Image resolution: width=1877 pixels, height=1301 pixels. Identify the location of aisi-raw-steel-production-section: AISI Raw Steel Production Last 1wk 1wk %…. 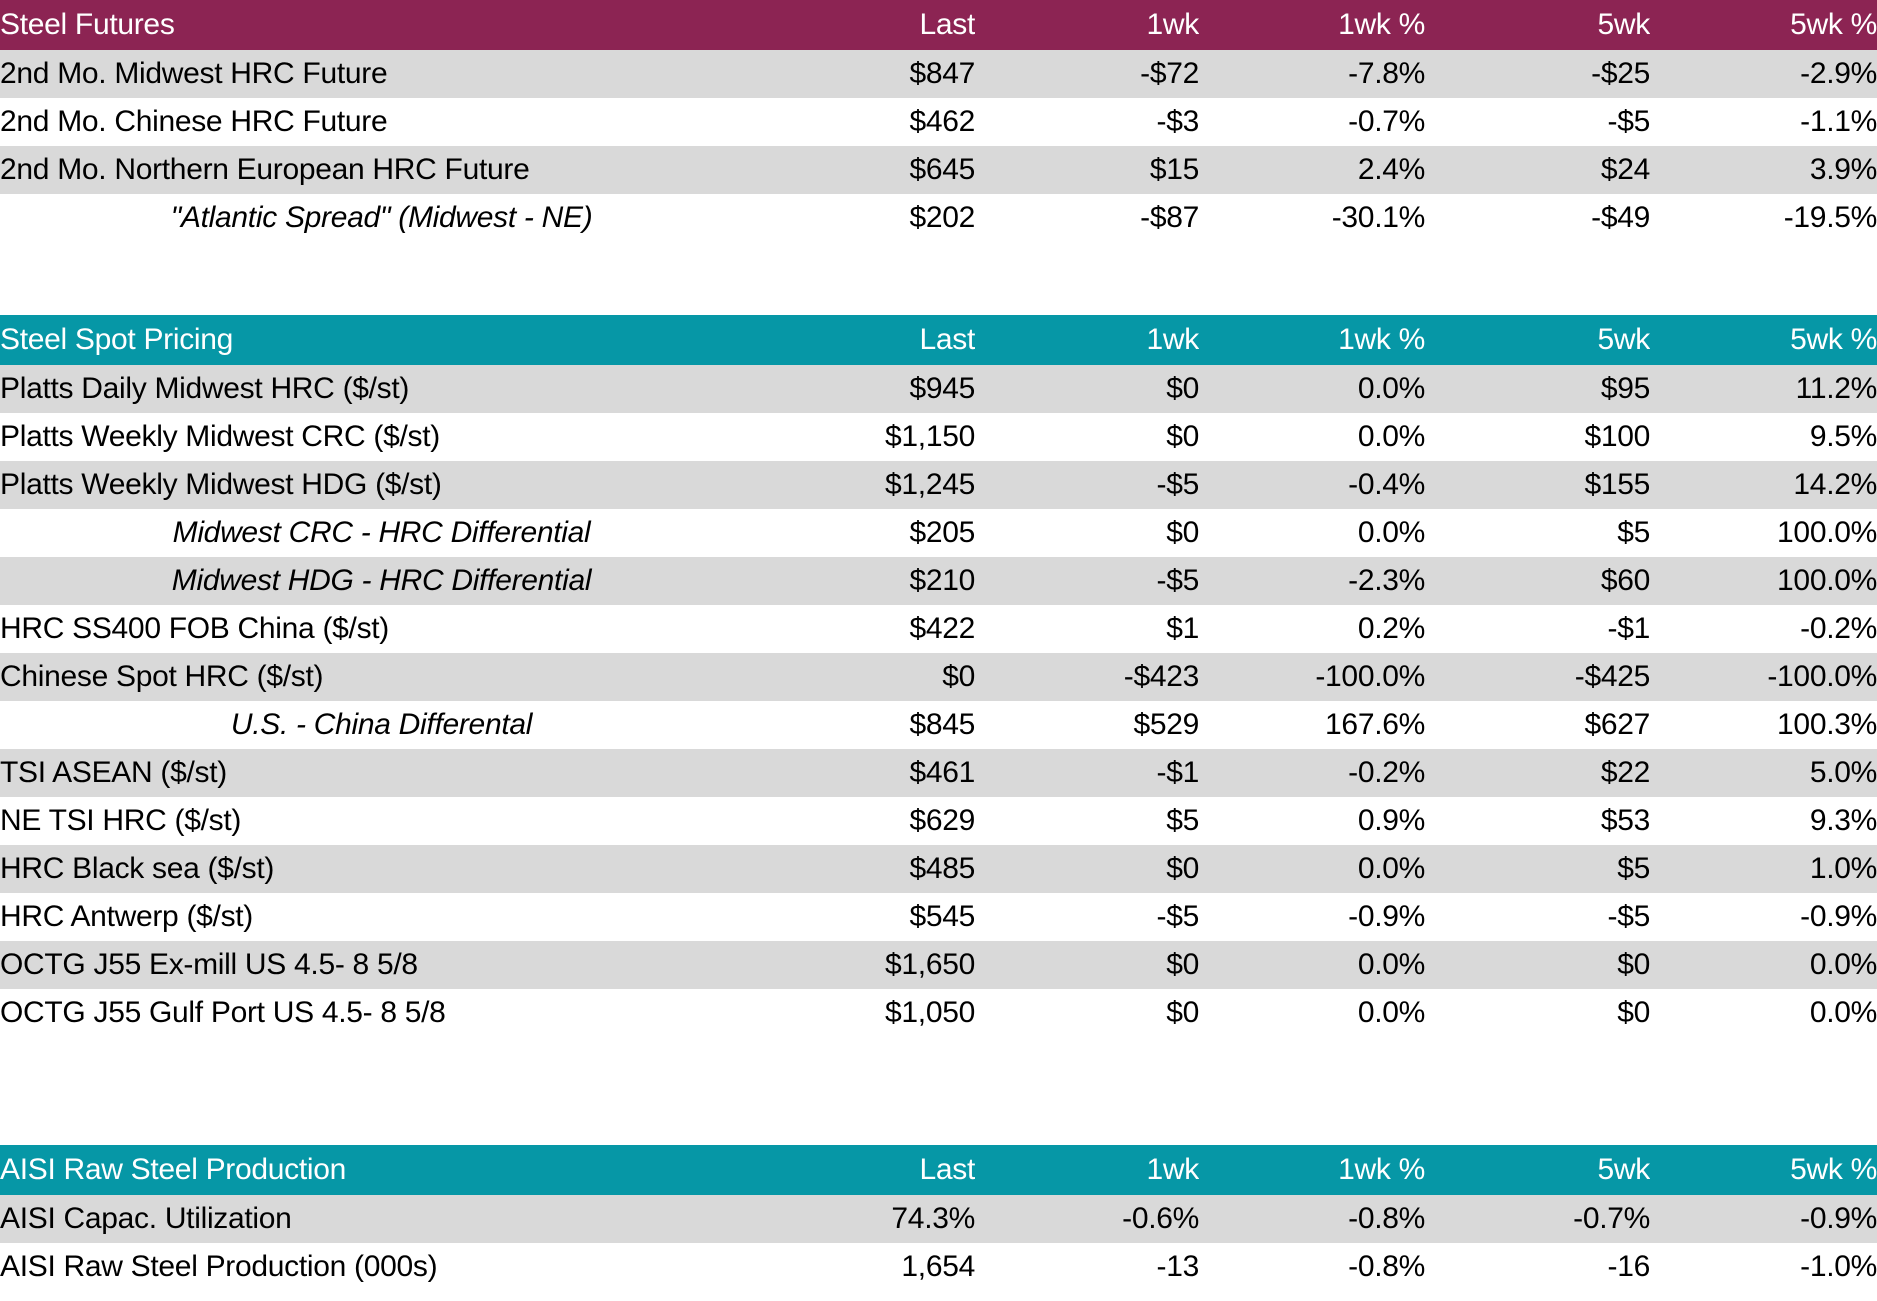
(938, 1218).